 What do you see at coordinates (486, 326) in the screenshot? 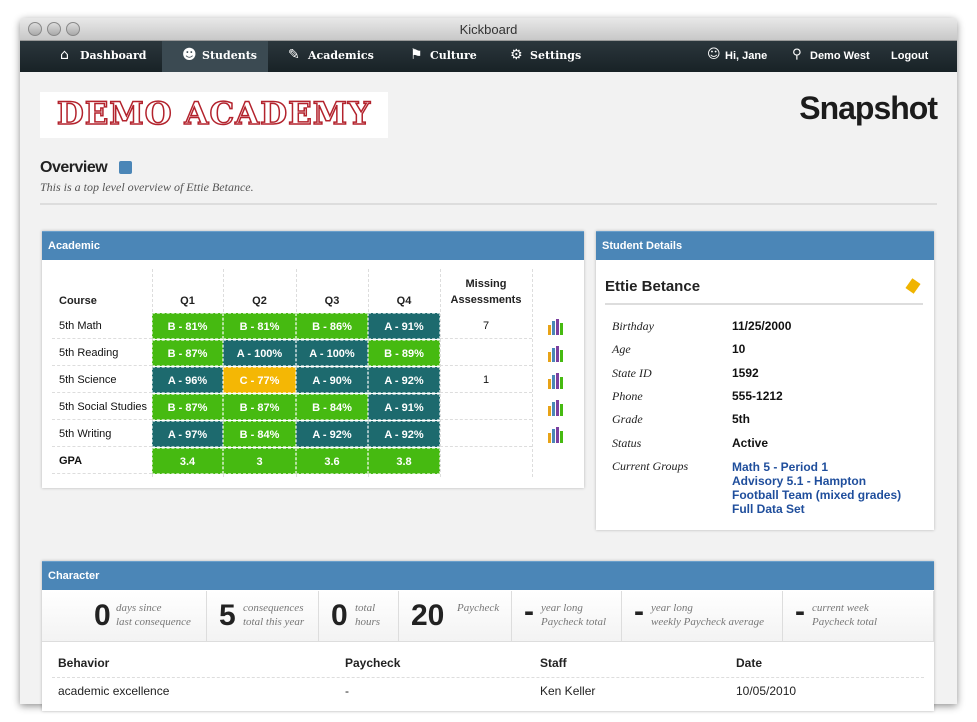
I see `missing-count: 7` at bounding box center [486, 326].